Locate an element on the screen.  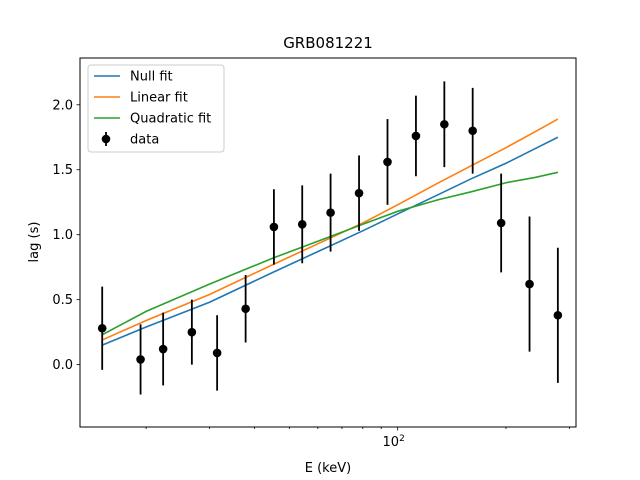
y-tick-label: 2.0 is located at coordinates (62, 105).